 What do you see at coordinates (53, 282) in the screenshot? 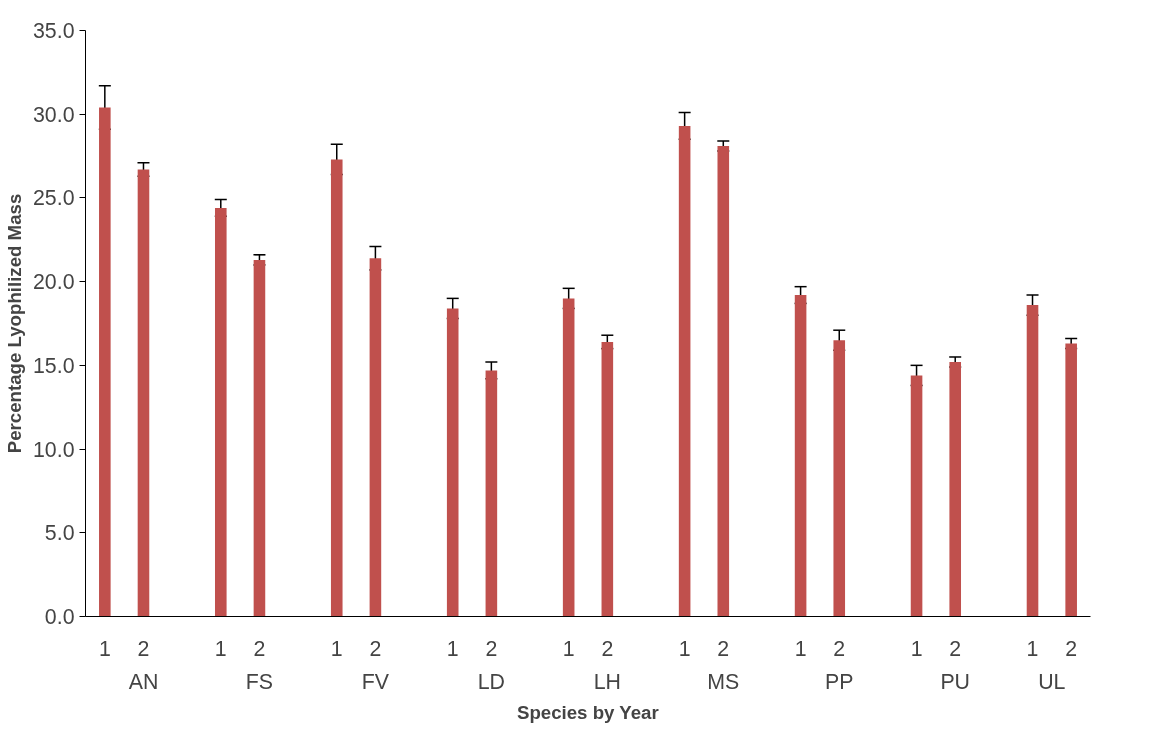
I see `y-tick-label: 20.0` at bounding box center [53, 282].